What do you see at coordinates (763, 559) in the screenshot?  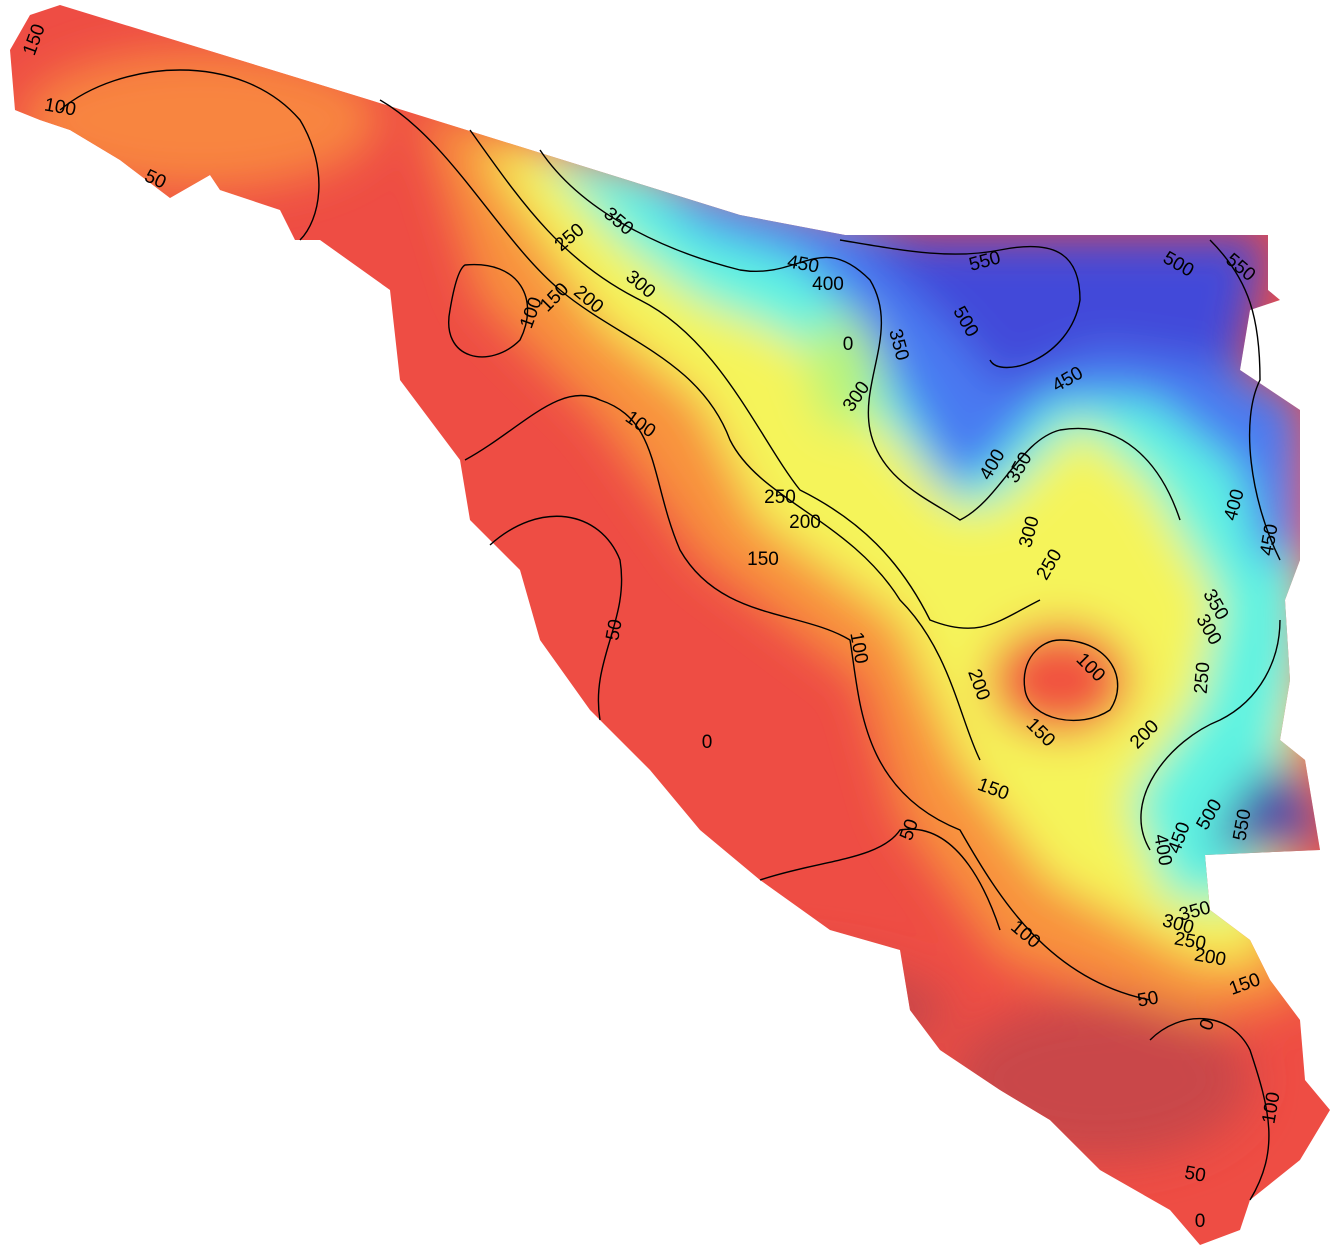 I see `contour-label: 150` at bounding box center [763, 559].